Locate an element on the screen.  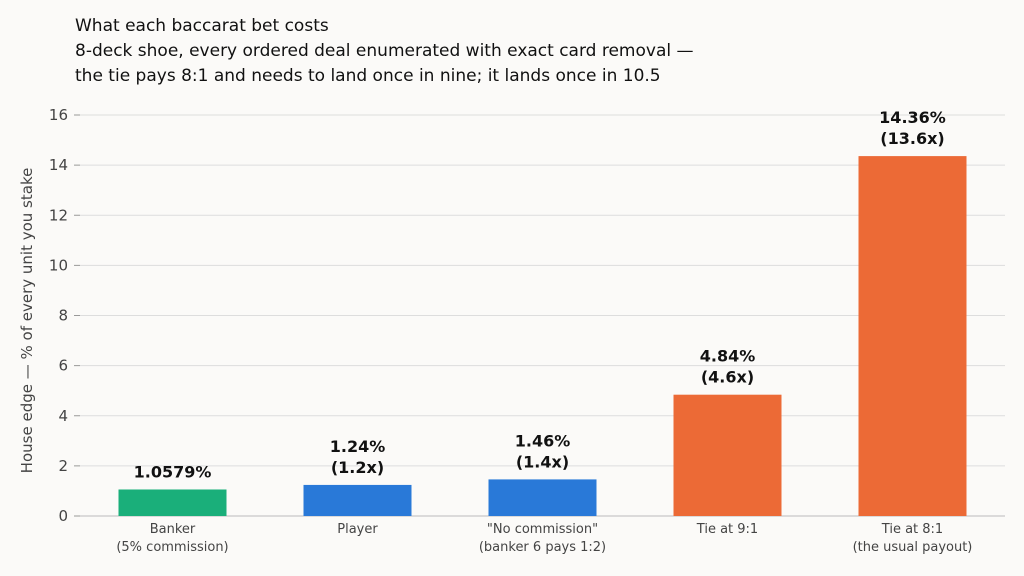
bar-data-label: 1.0579% is located at coordinates (173, 471).